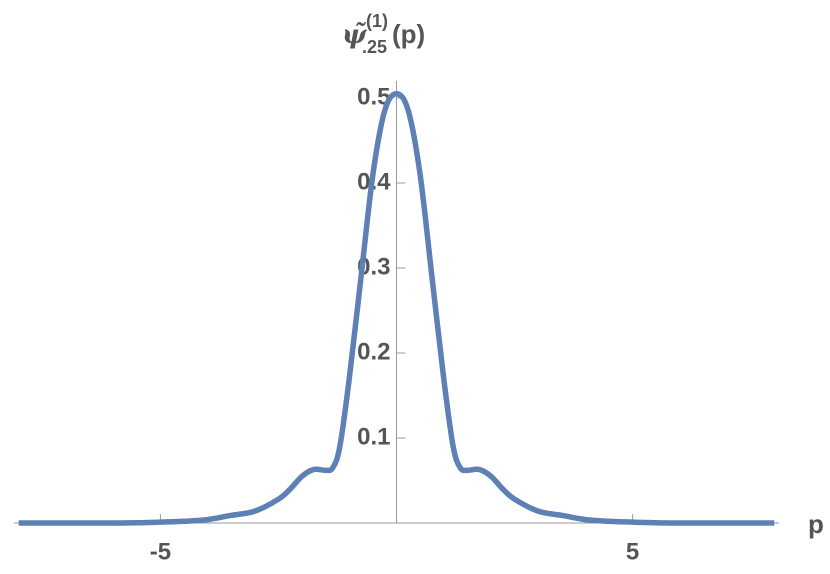 This screenshot has width=830, height=574. I want to click on x-axis-label: p, so click(816, 524).